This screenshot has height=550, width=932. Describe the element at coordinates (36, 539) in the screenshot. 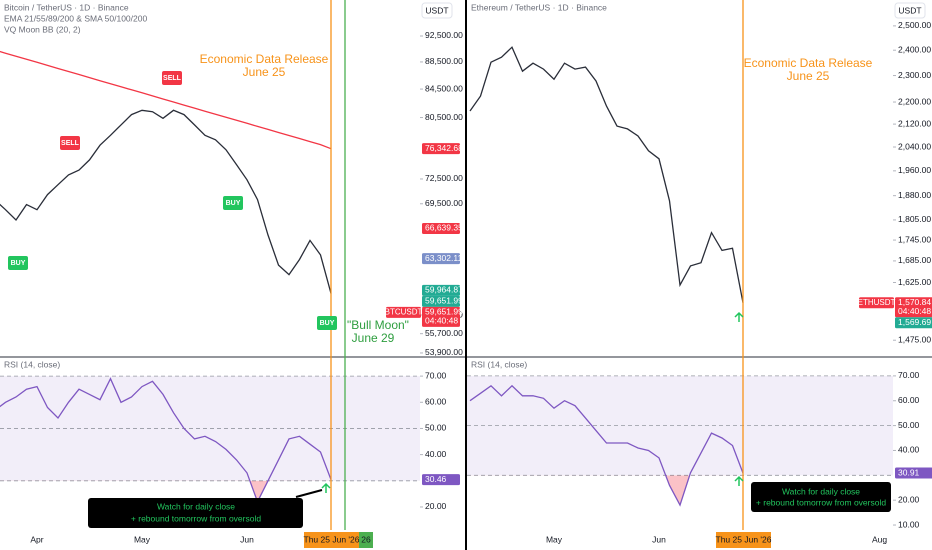

I see `x-tick-label: Apr` at that location.